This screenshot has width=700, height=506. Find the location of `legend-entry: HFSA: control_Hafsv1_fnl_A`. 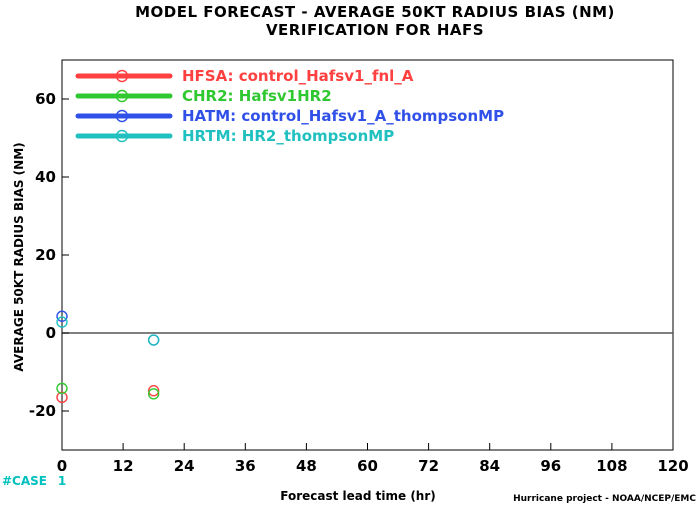

legend-entry: HFSA: control_Hafsv1_fnl_A is located at coordinates (298, 76).